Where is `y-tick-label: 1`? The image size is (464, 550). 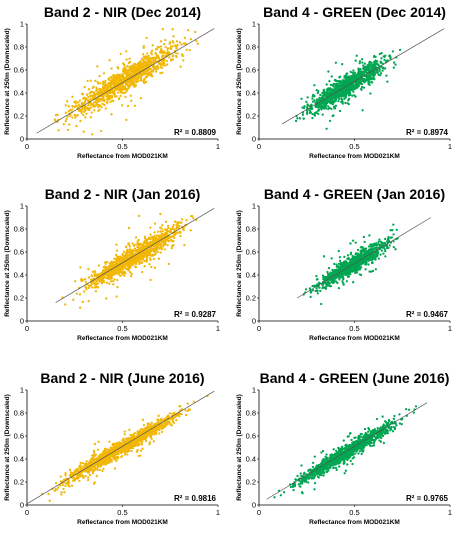
y-tick-label: 1 is located at coordinates (22, 24).